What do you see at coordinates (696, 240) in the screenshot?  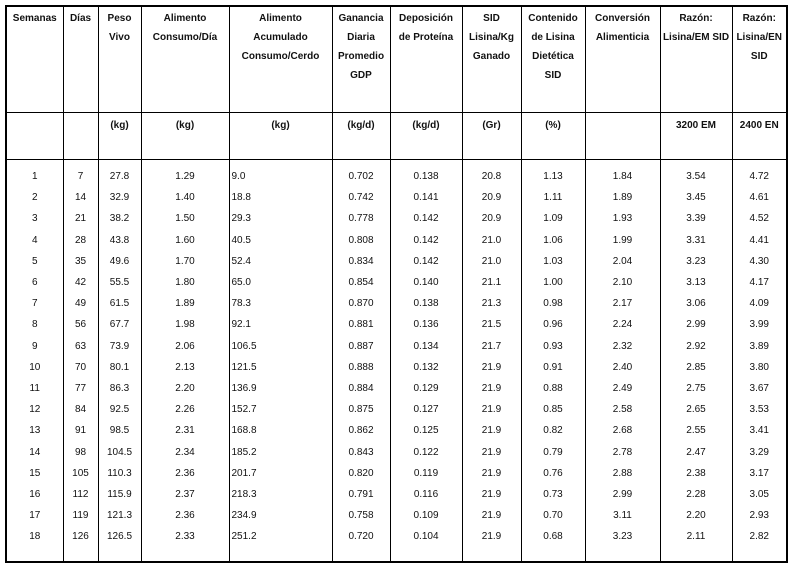 I see `data-cell: 3.31` at bounding box center [696, 240].